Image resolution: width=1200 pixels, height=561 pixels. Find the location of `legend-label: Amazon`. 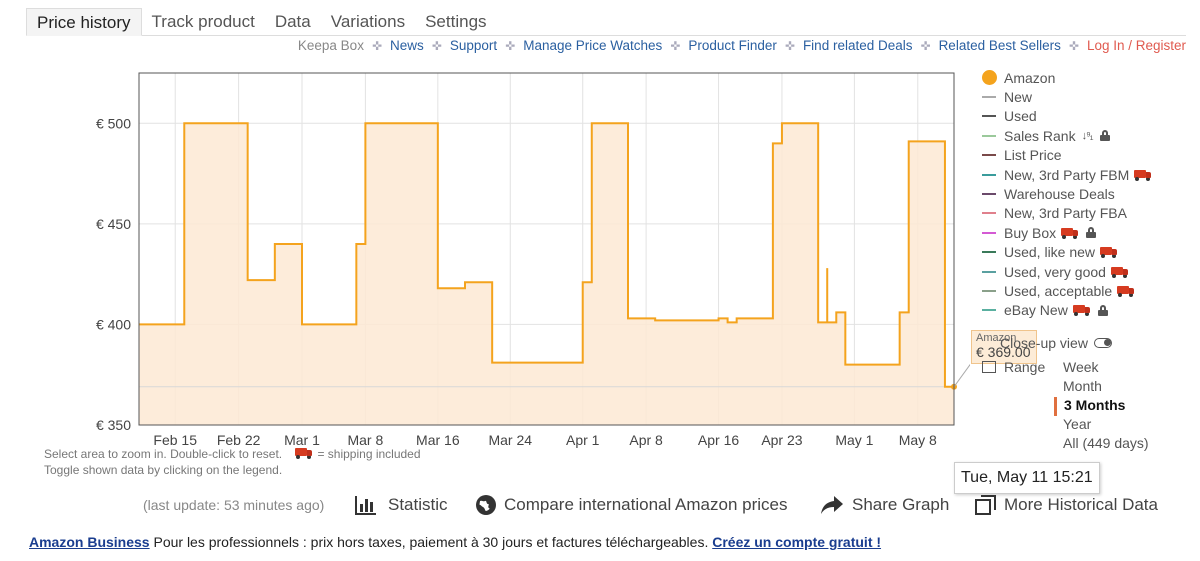

legend-label: Amazon is located at coordinates (1030, 77).